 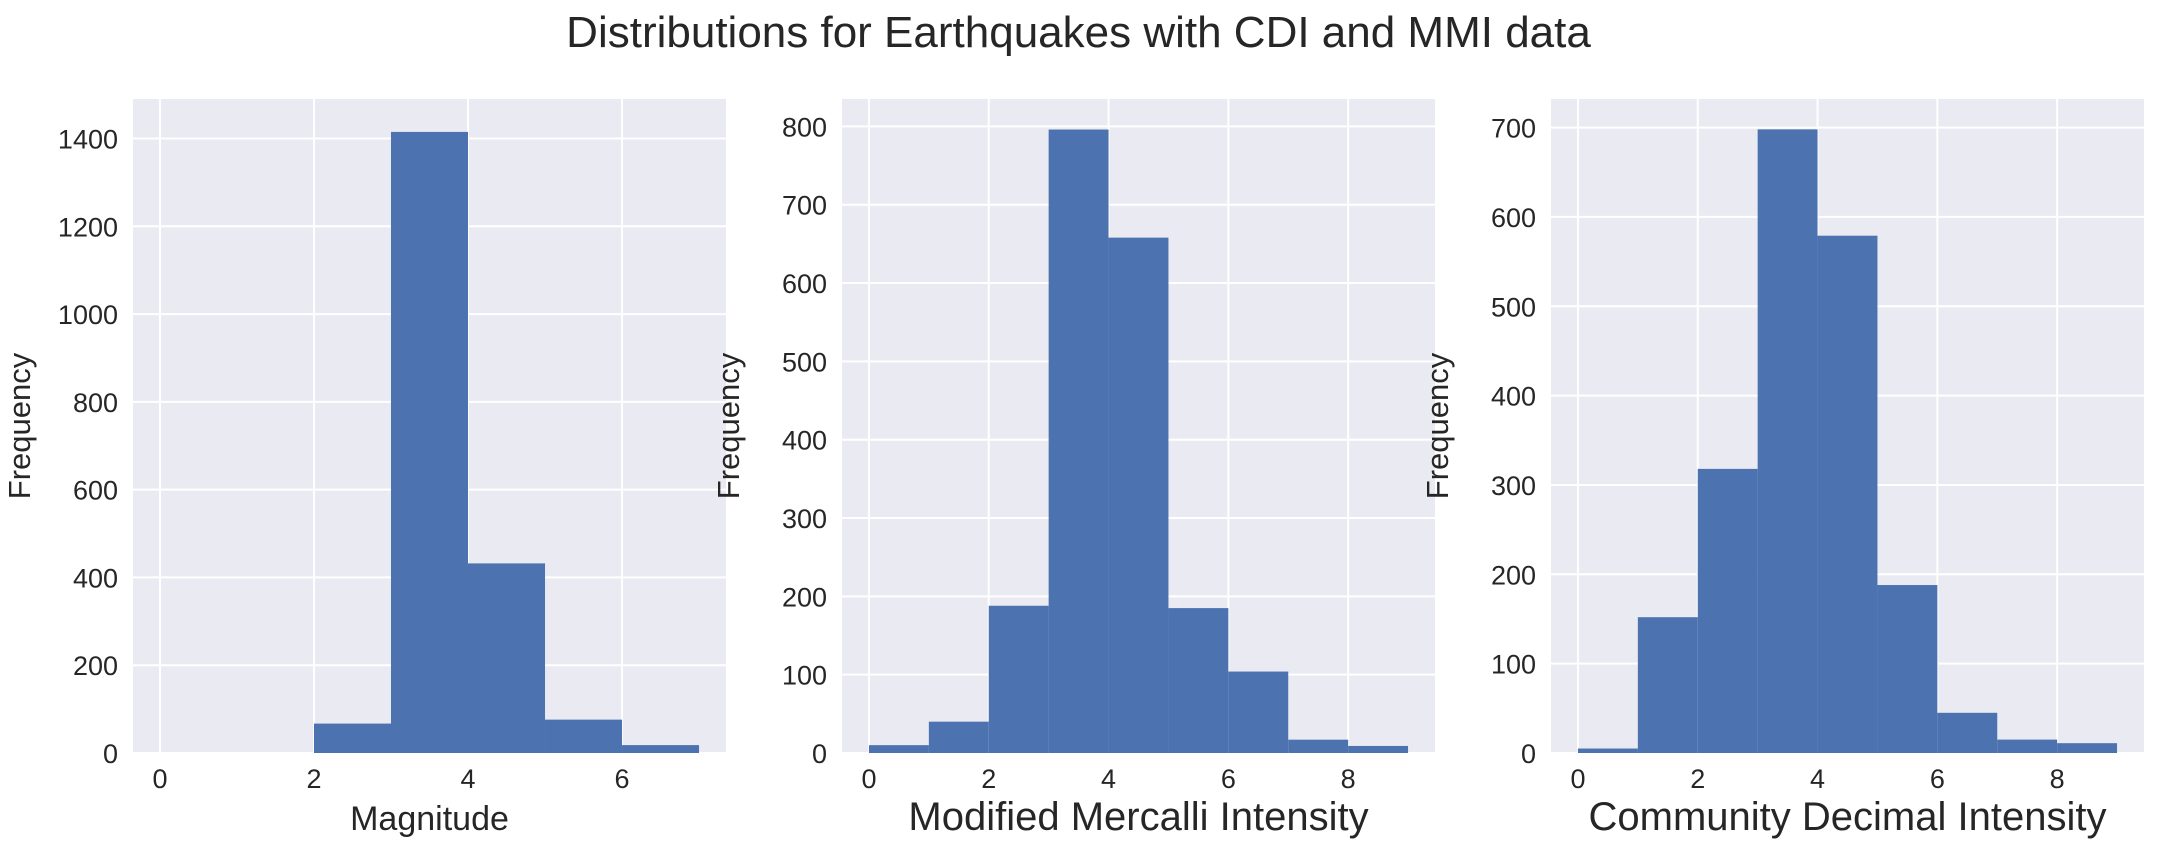 What do you see at coordinates (88, 140) in the screenshot?
I see `y-tick-label: 1400` at bounding box center [88, 140].